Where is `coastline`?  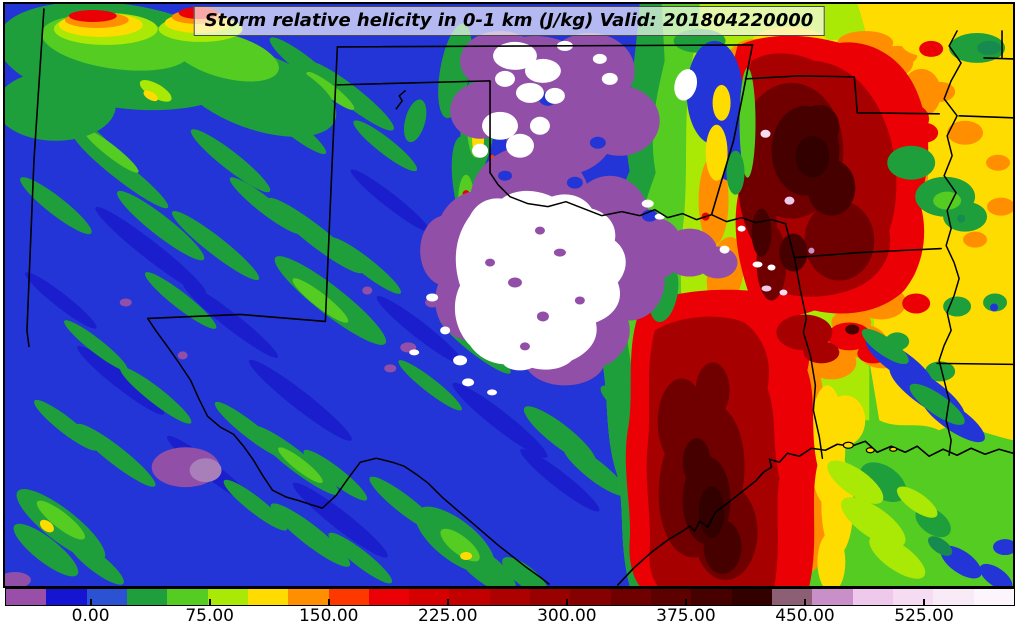 coastline is located at coordinates (814, 513).